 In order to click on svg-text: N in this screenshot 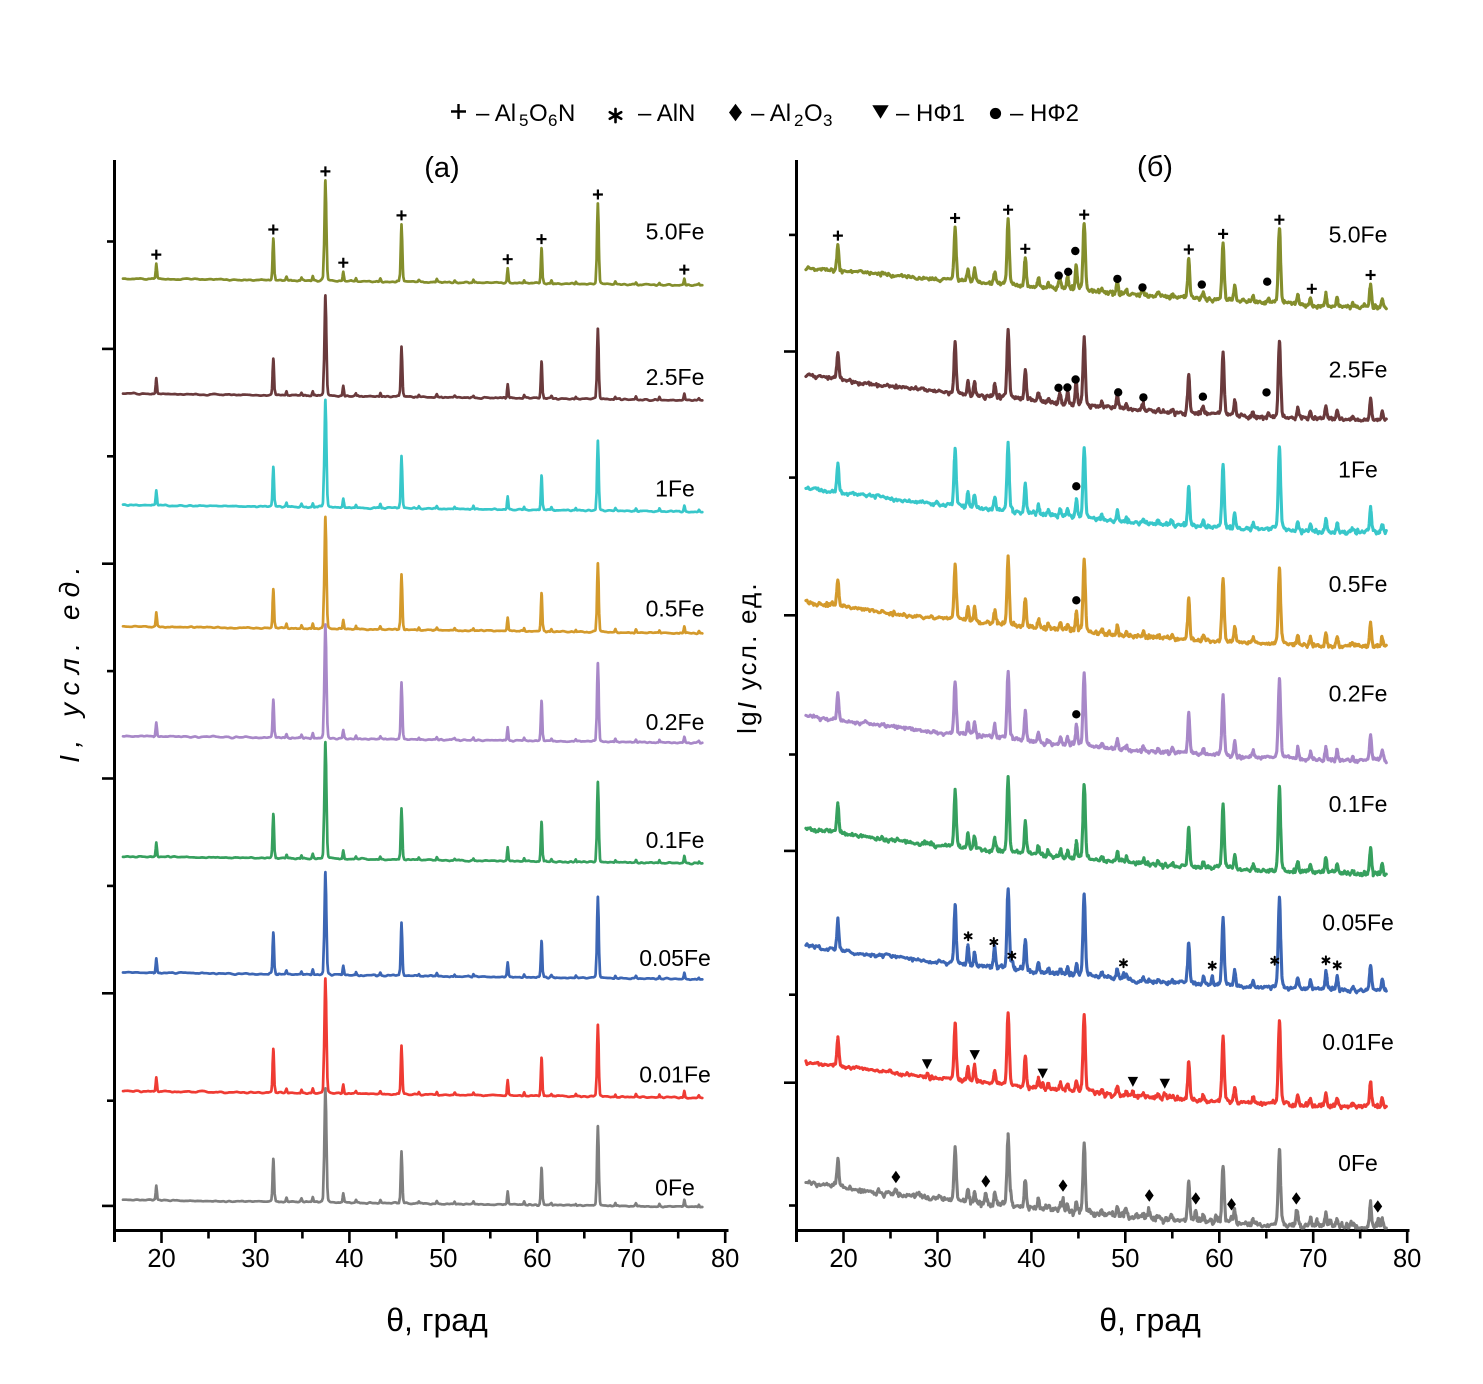, I will do `click(566, 113)`.